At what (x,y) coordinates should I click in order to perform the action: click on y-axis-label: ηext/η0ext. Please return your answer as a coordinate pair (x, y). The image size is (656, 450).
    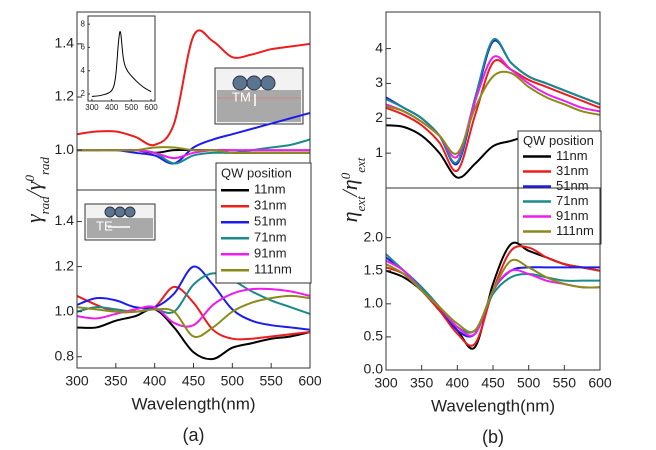
    Looking at the image, I should click on (352, 189).